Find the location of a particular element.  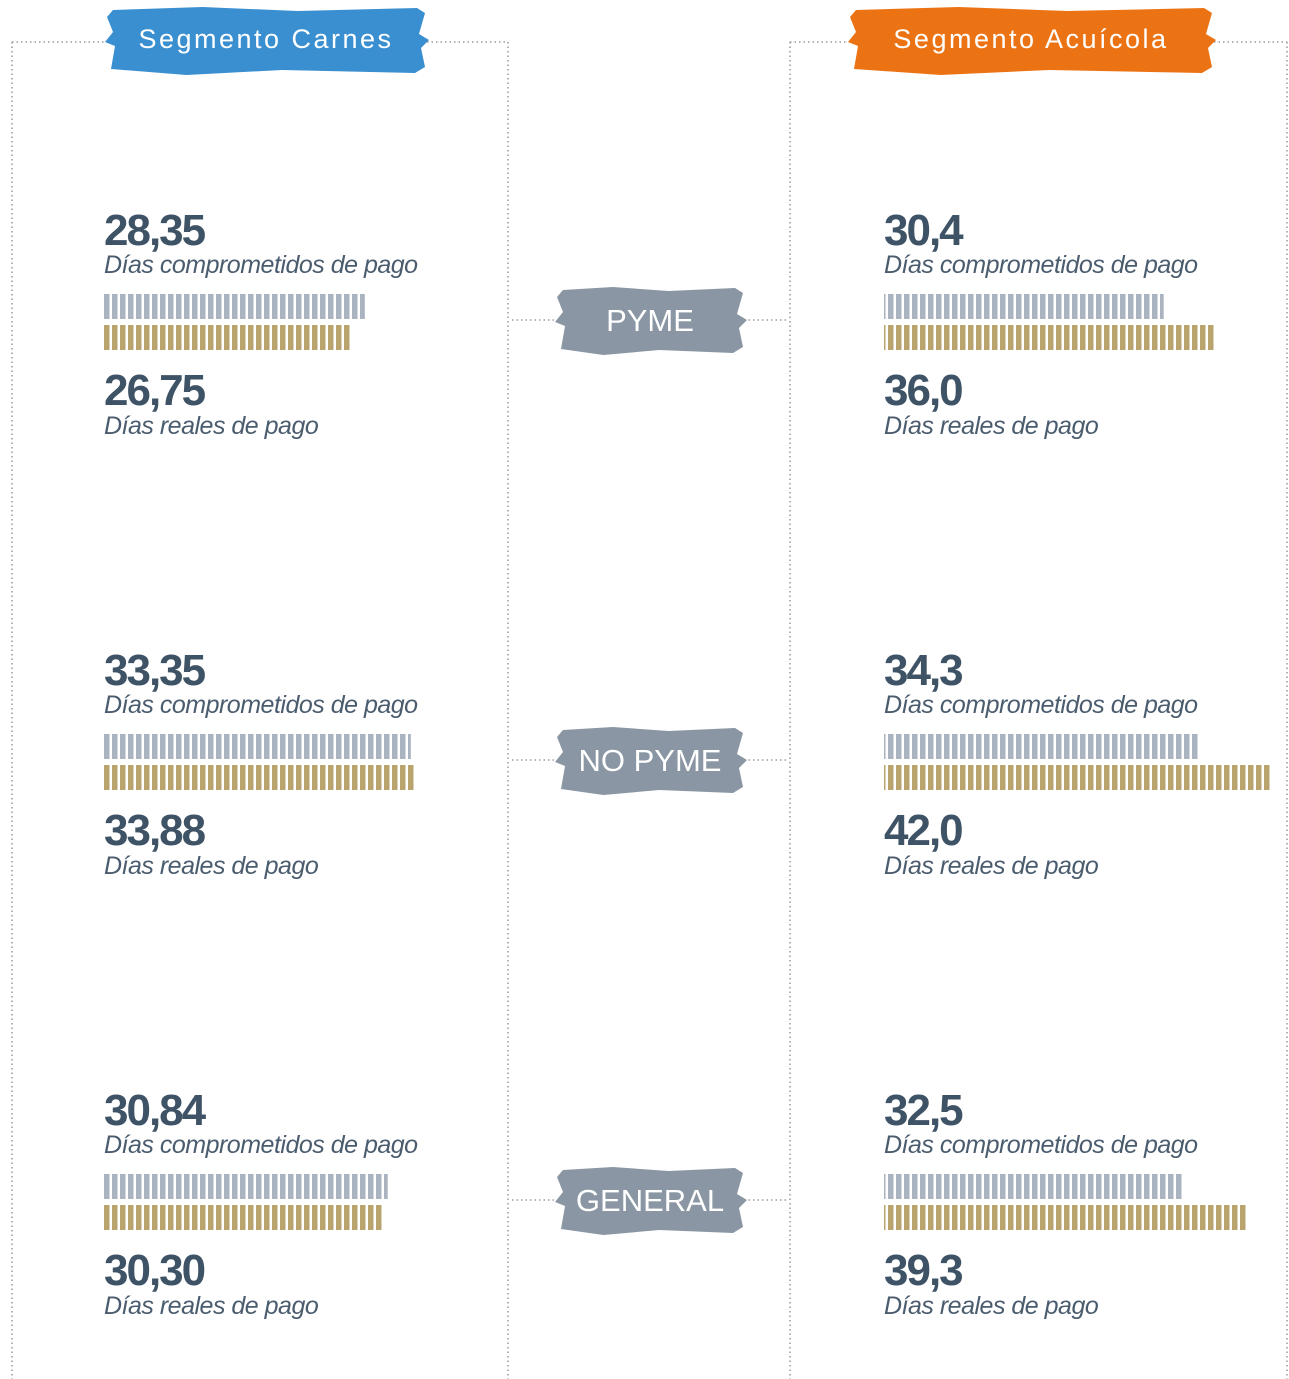

segment-header: Segmento Acuícola is located at coordinates (1030, 39).